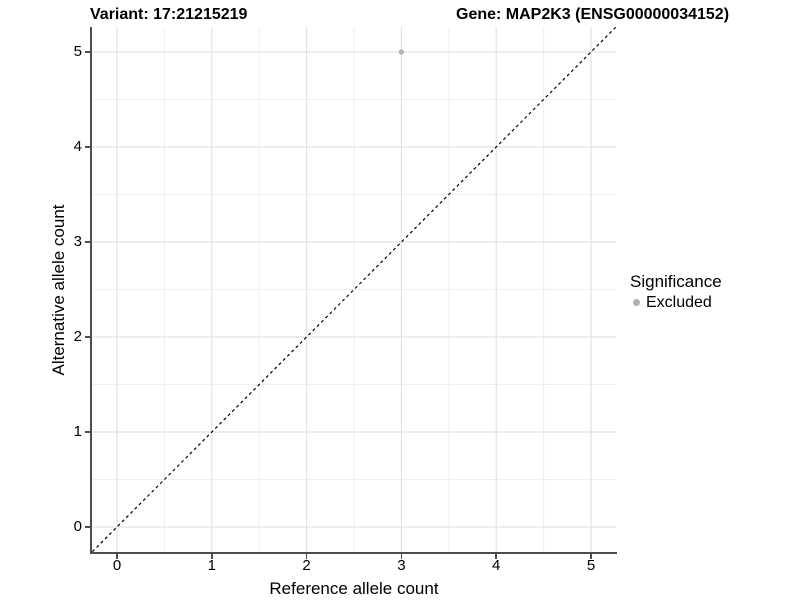 The height and width of the screenshot is (600, 800). I want to click on gene-title: Gene: MAP2K3 (ENSG00000034152), so click(593, 14).